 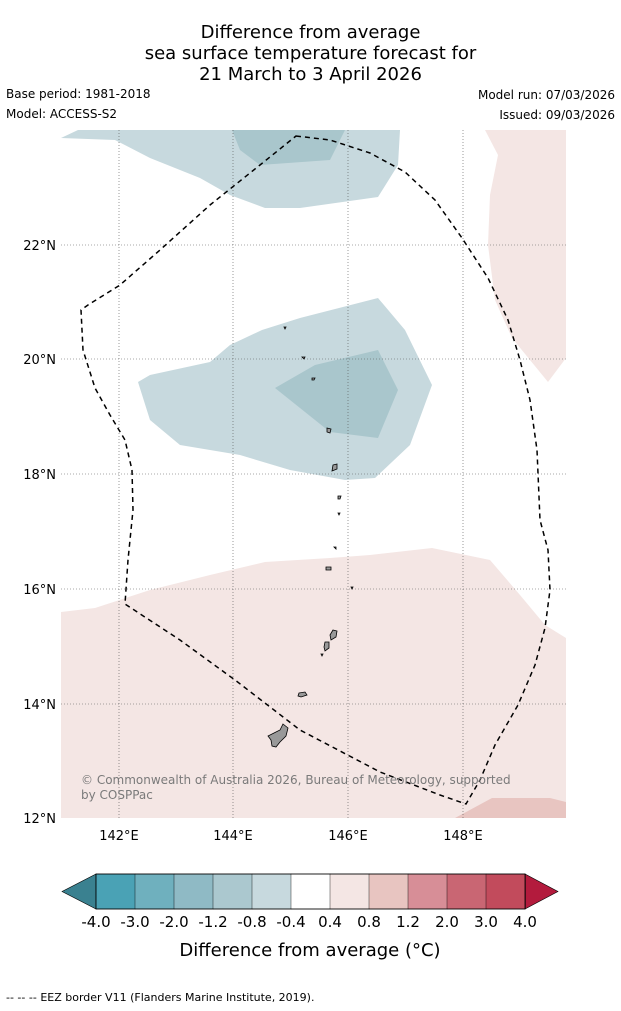 I want to click on colorbar-tick-label: 4.0, so click(x=525, y=922).